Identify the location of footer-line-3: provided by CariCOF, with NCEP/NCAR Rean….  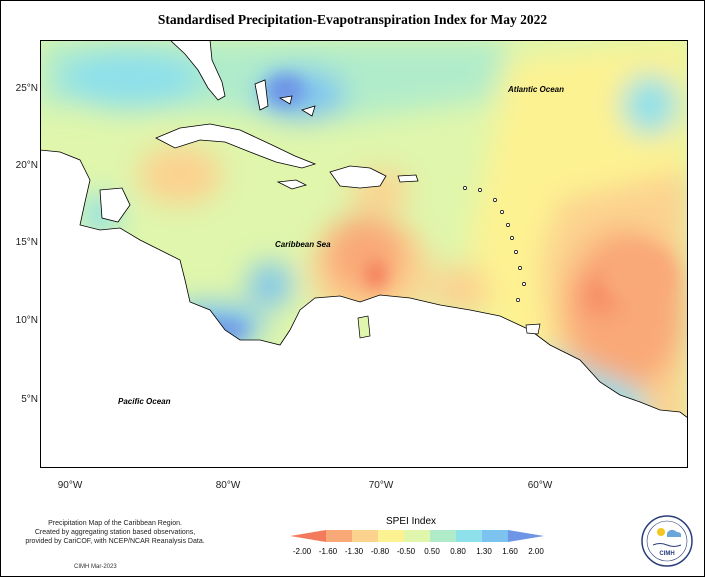
(115, 541).